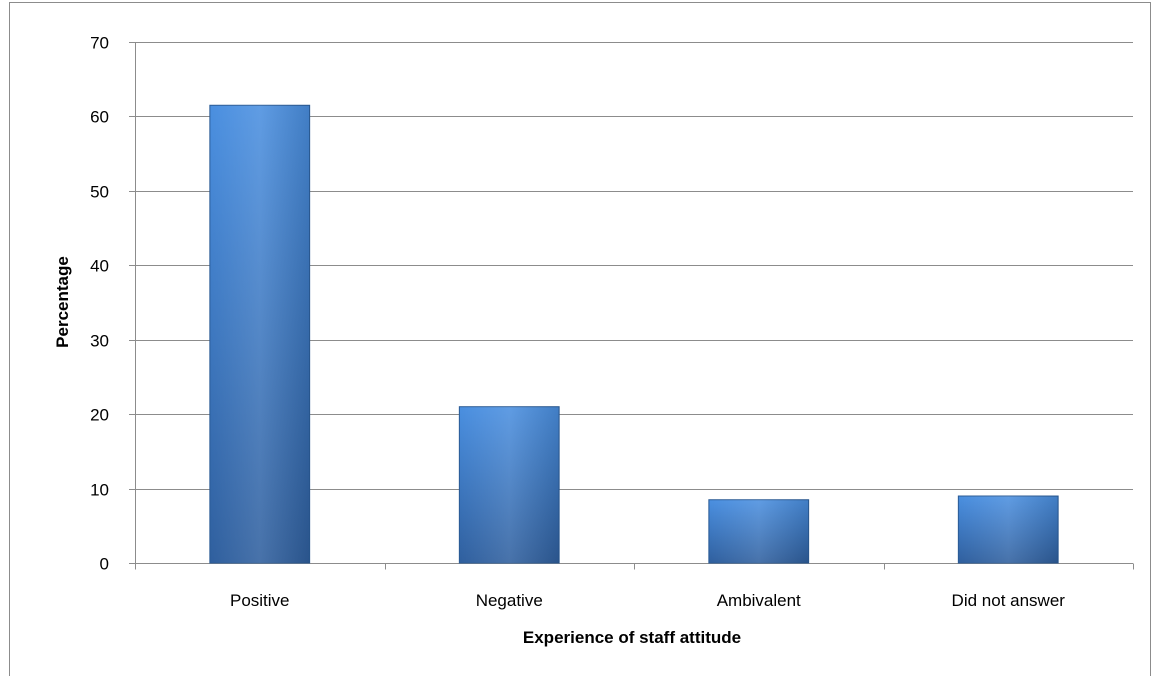  I want to click on x-axis-title: Experience of staff attitude, so click(632, 637).